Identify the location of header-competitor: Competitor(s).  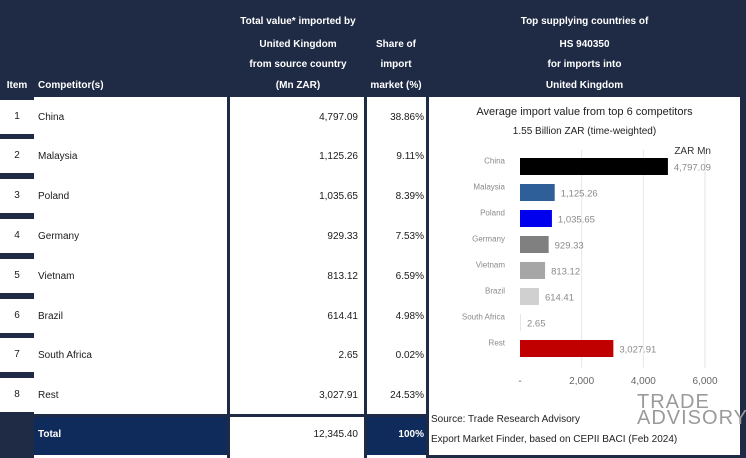
(71, 85).